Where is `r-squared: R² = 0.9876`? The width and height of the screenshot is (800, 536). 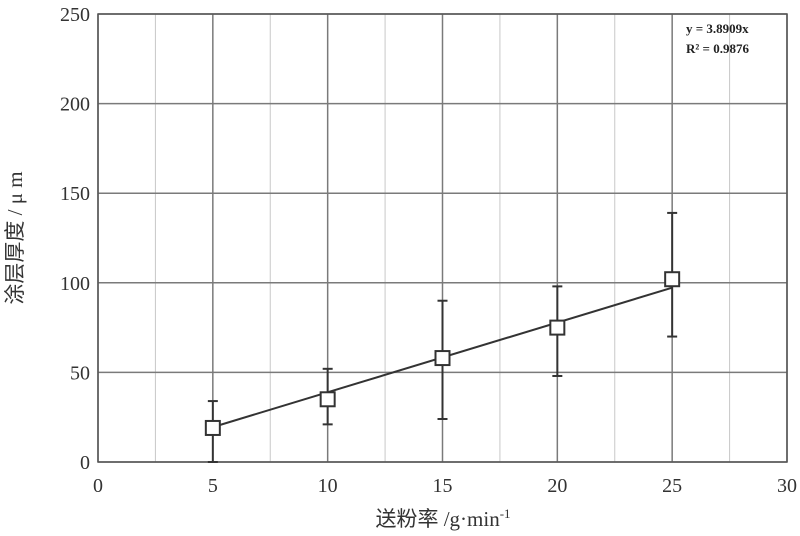
r-squared: R² = 0.9876 is located at coordinates (717, 48).